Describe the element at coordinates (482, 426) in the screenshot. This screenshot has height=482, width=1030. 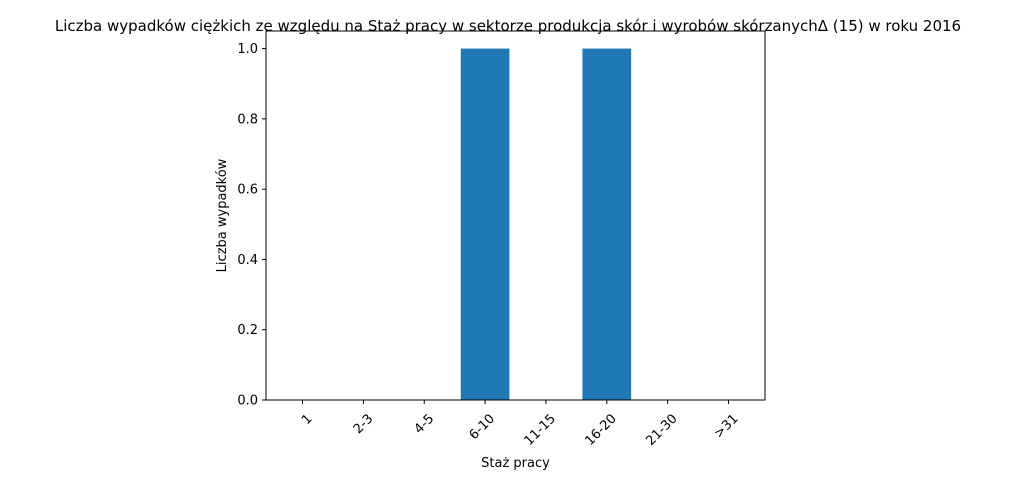
I see `x-tick-label-3: 6-10` at that location.